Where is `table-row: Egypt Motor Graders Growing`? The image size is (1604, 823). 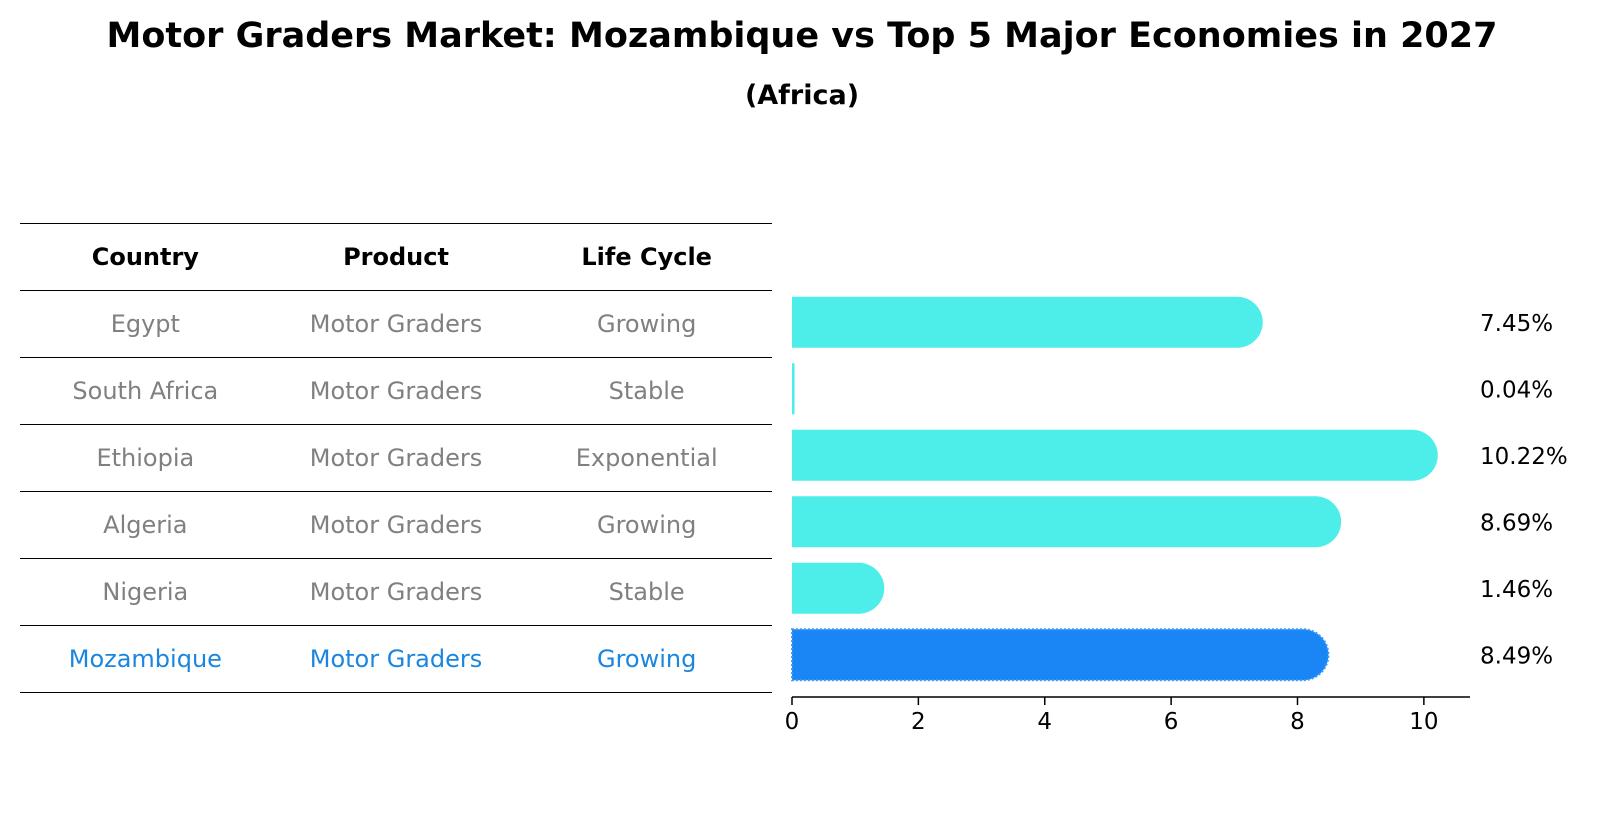 table-row: Egypt Motor Graders Growing is located at coordinates (396, 323).